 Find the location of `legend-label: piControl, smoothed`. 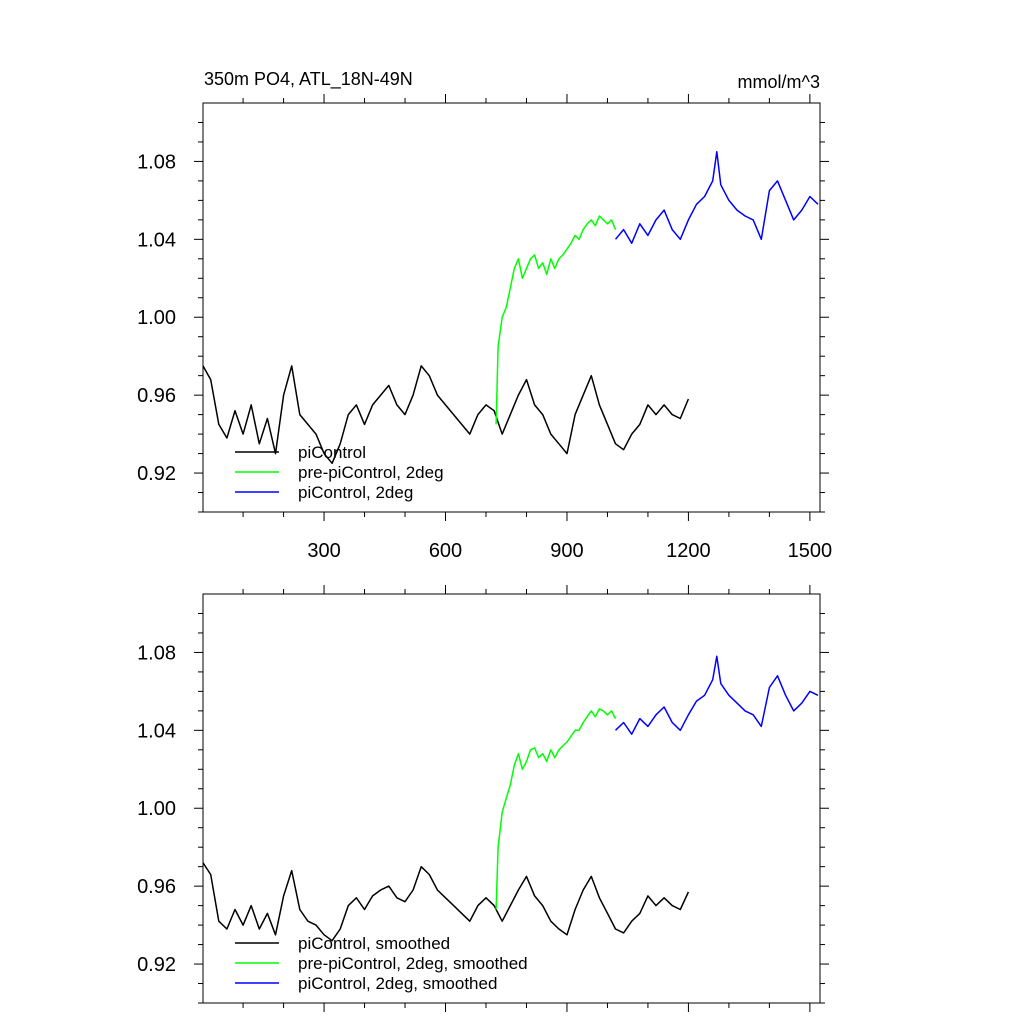

legend-label: piControl, smoothed is located at coordinates (374, 943).